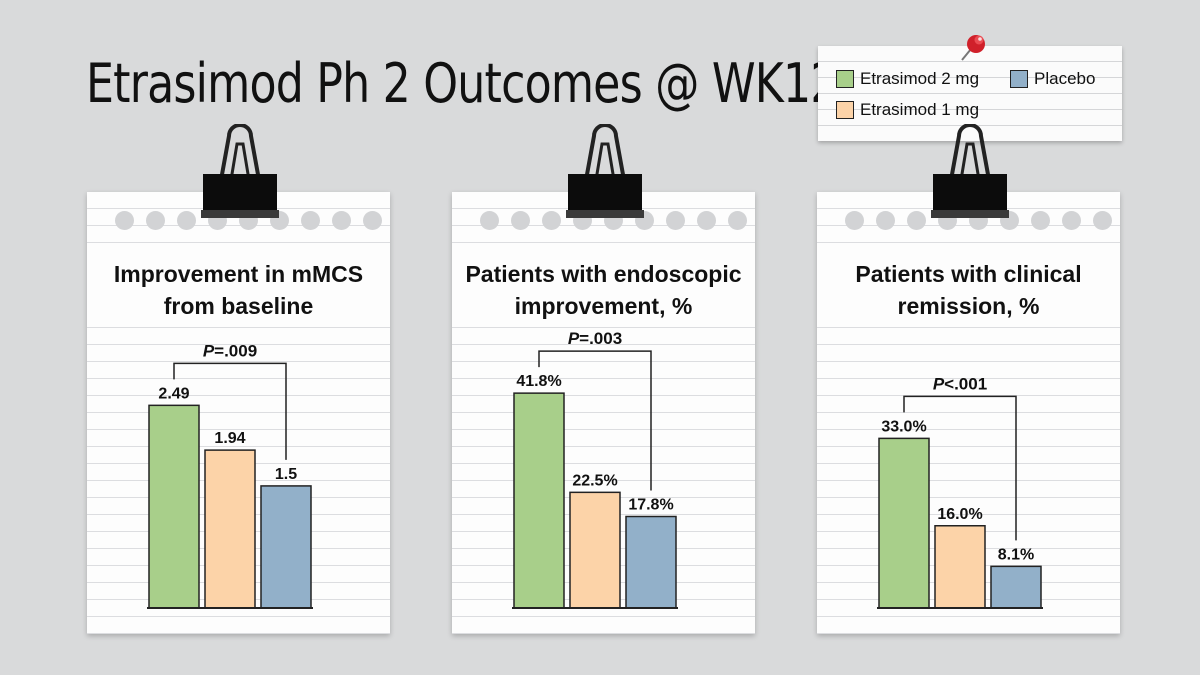 The height and width of the screenshot is (675, 1200). What do you see at coordinates (238, 290) in the screenshot?
I see `chart-title: Improvement in mMCS from baseline` at bounding box center [238, 290].